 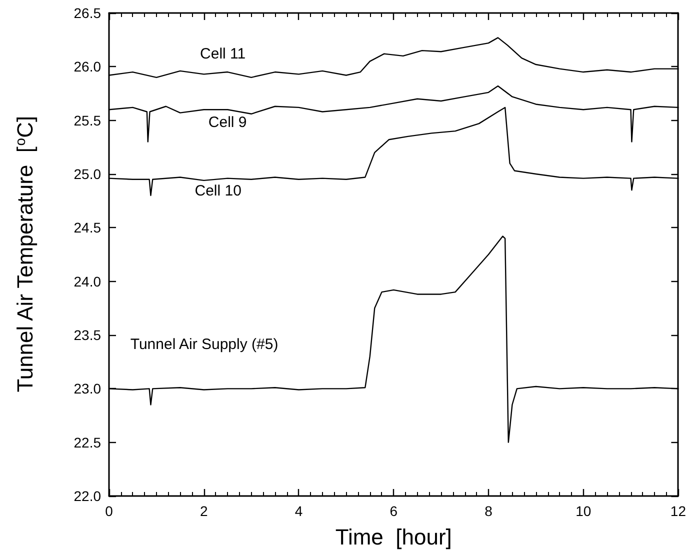 What do you see at coordinates (488, 511) in the screenshot?
I see `x-tick-label: 8` at bounding box center [488, 511].